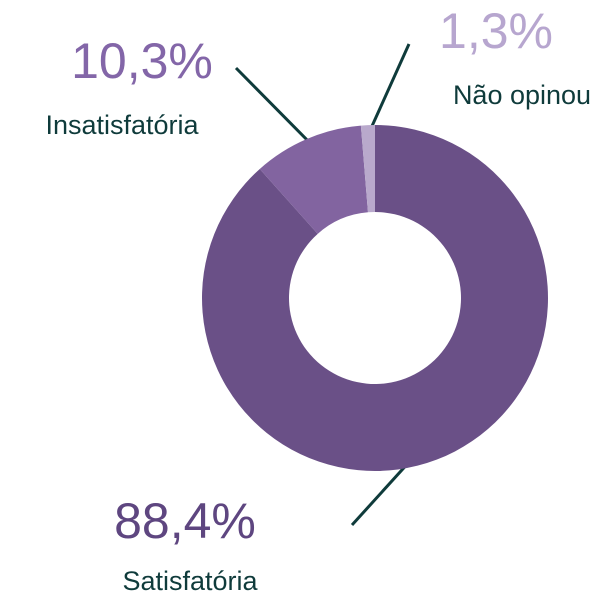  What do you see at coordinates (185, 521) in the screenshot?
I see `value-label: 88,4%` at bounding box center [185, 521].